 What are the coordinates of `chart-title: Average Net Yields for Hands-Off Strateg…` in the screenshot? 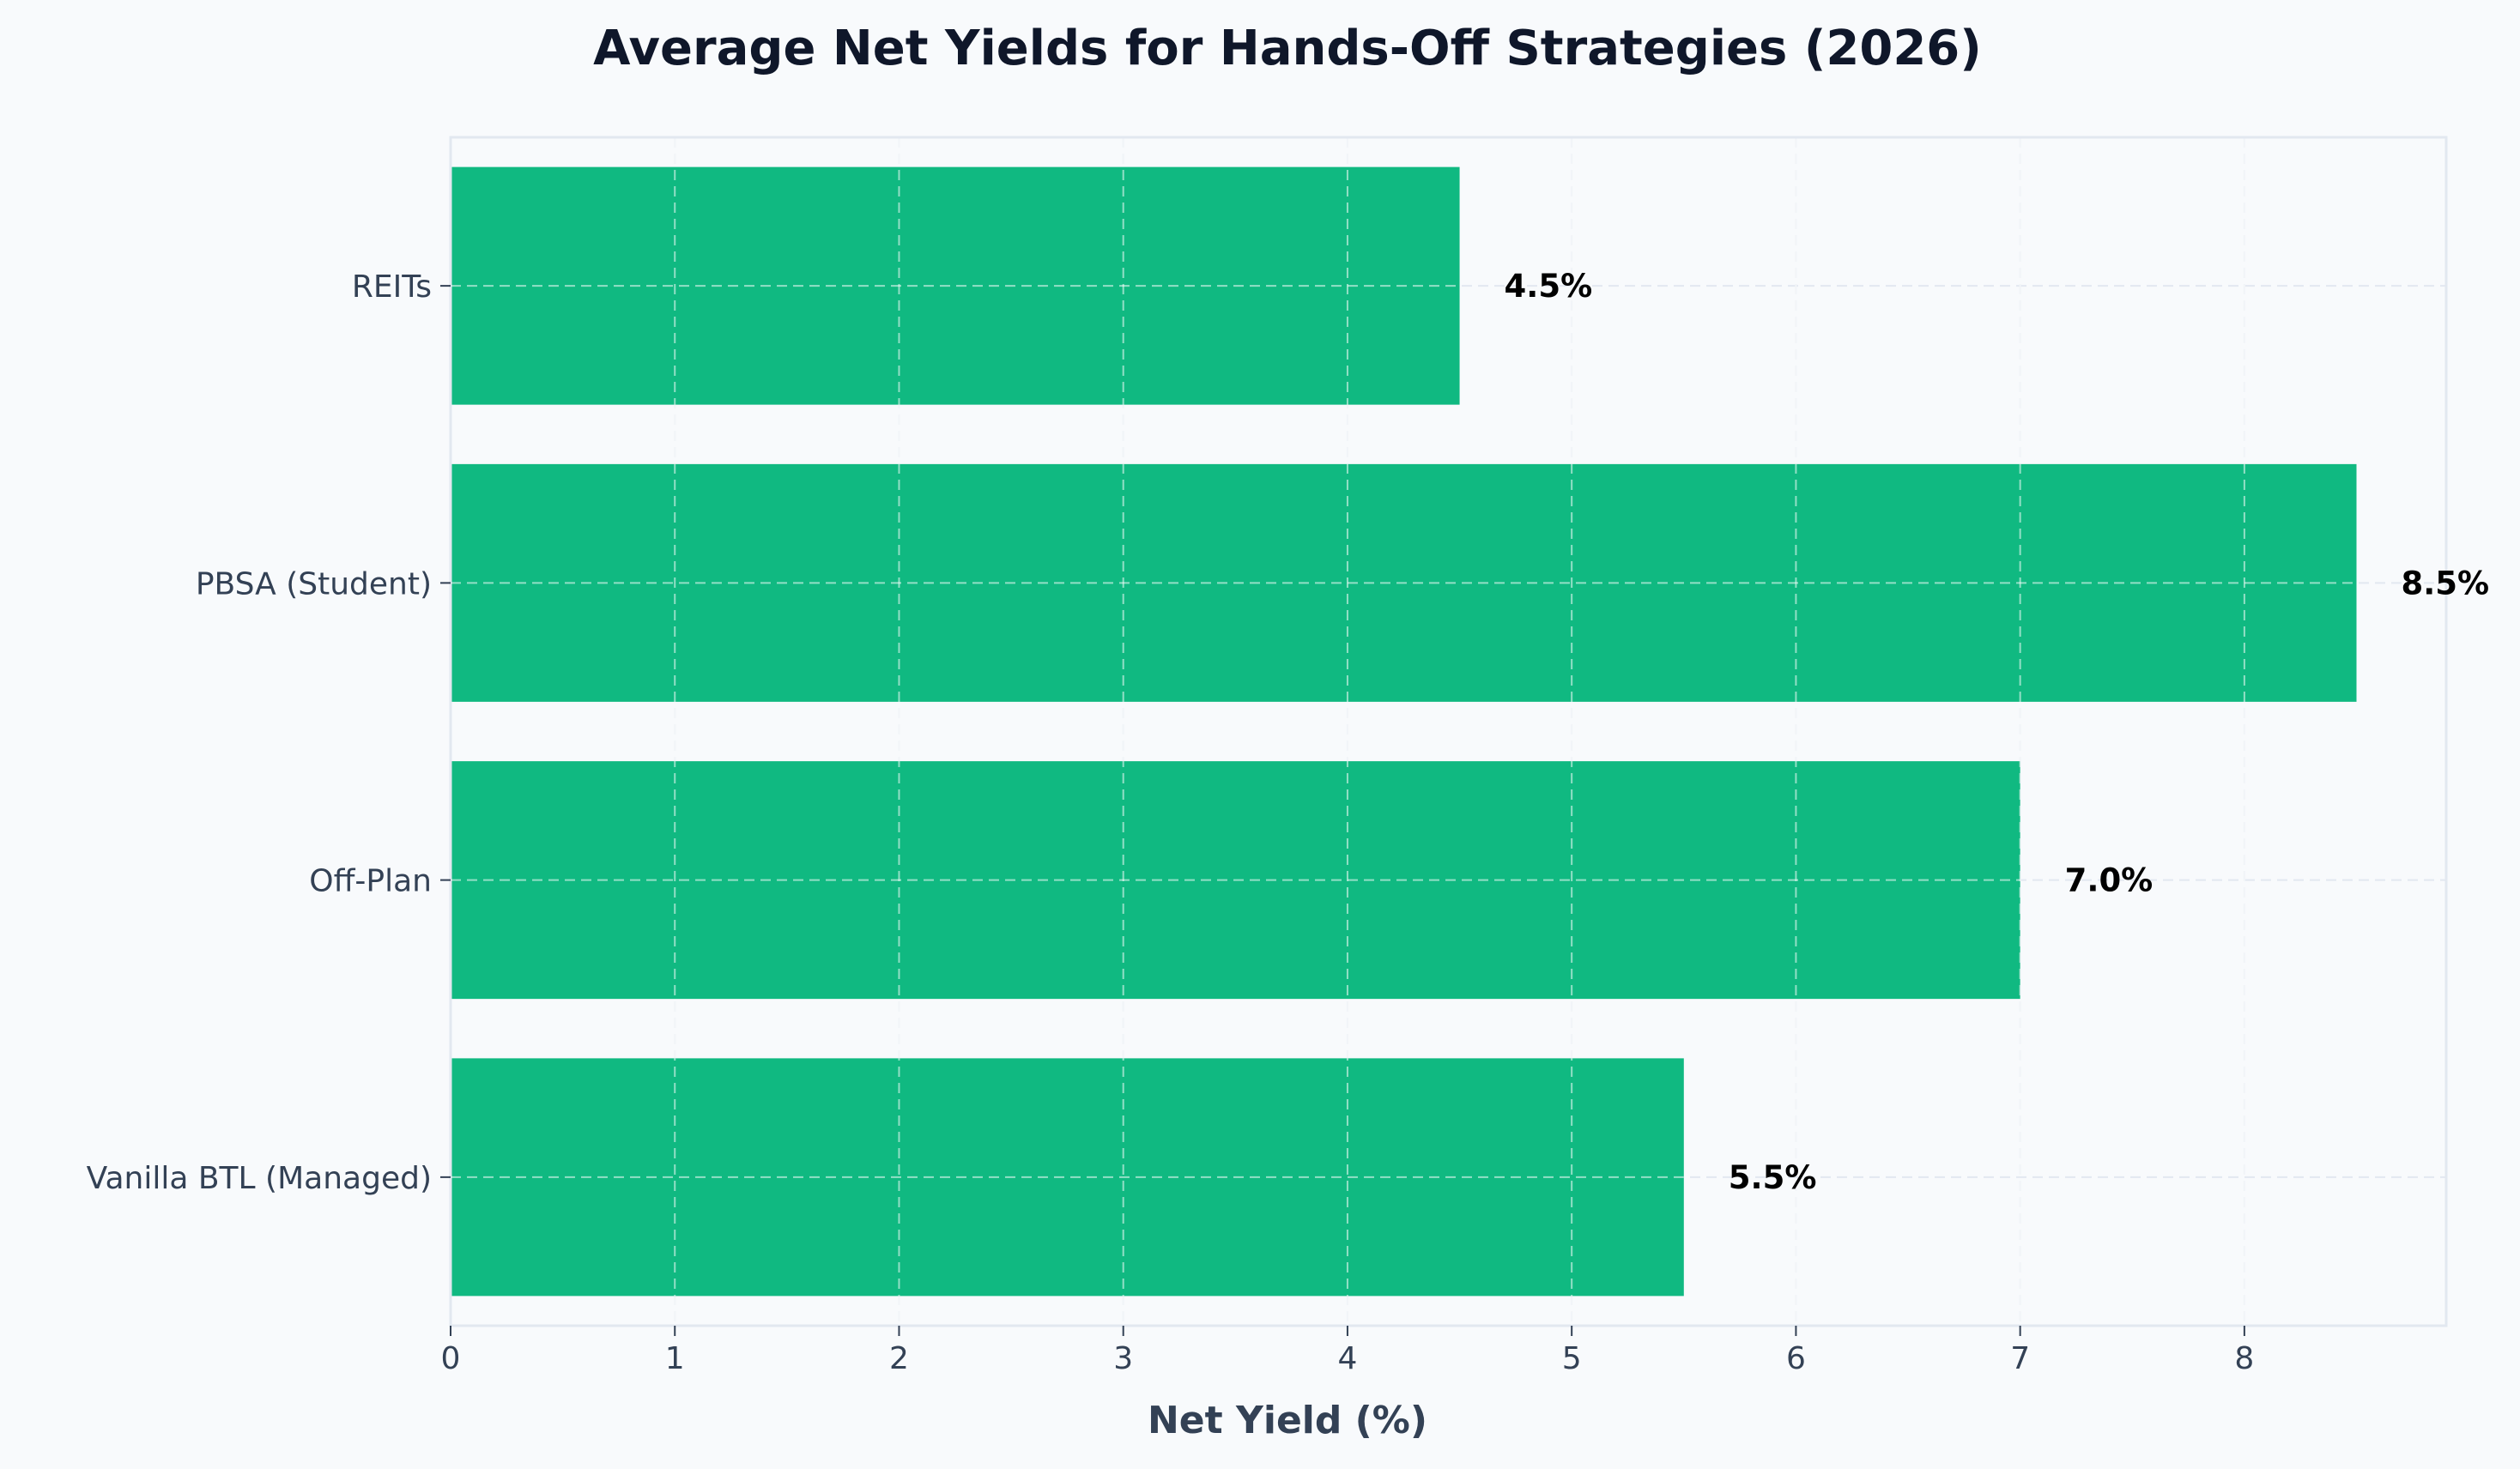 It's located at (1288, 49).